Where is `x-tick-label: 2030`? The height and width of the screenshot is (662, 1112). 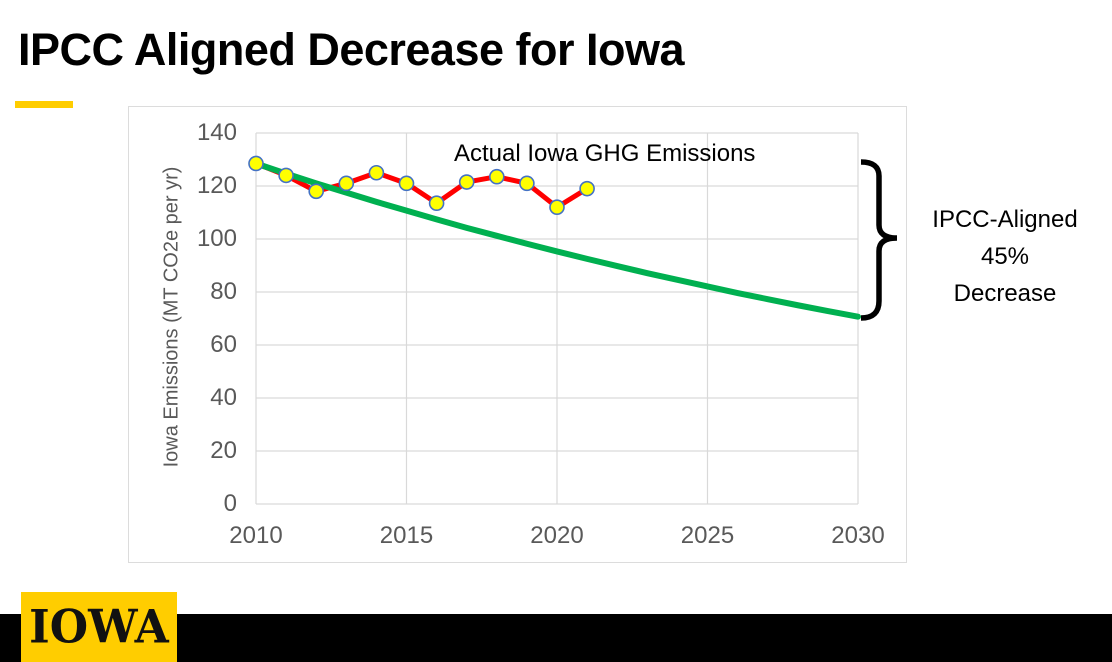
x-tick-label: 2030 is located at coordinates (858, 535).